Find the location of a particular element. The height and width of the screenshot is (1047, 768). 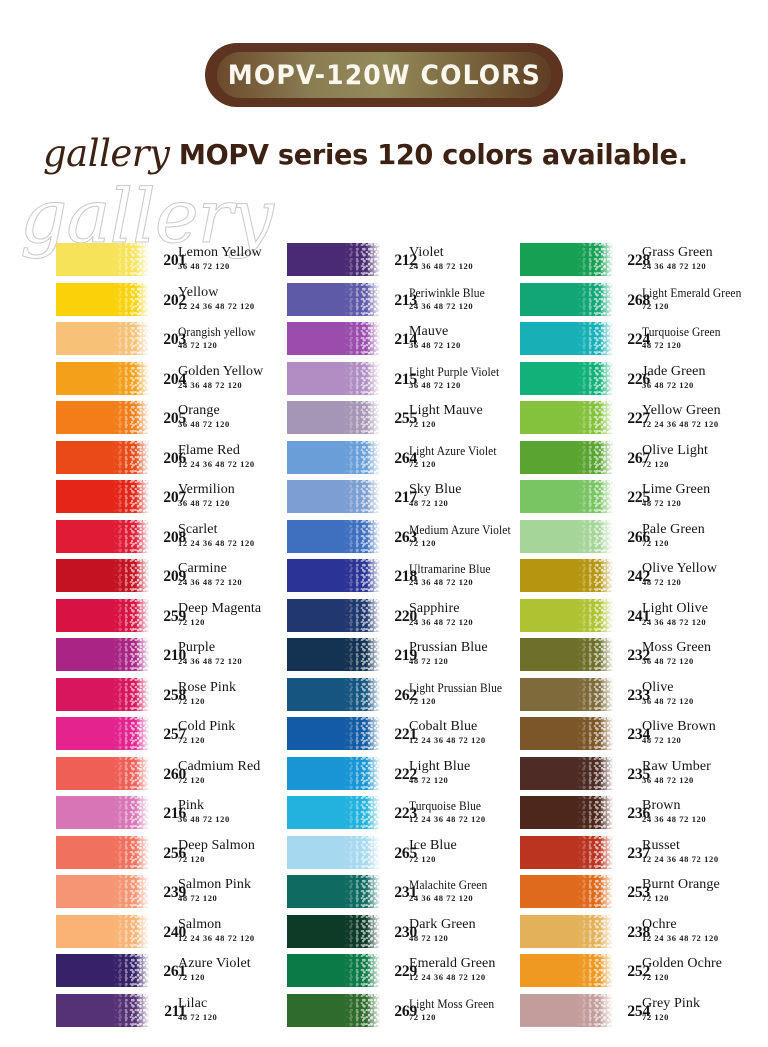

color-row: 212 Violet 24 36 48 72 120 is located at coordinates (403, 263).